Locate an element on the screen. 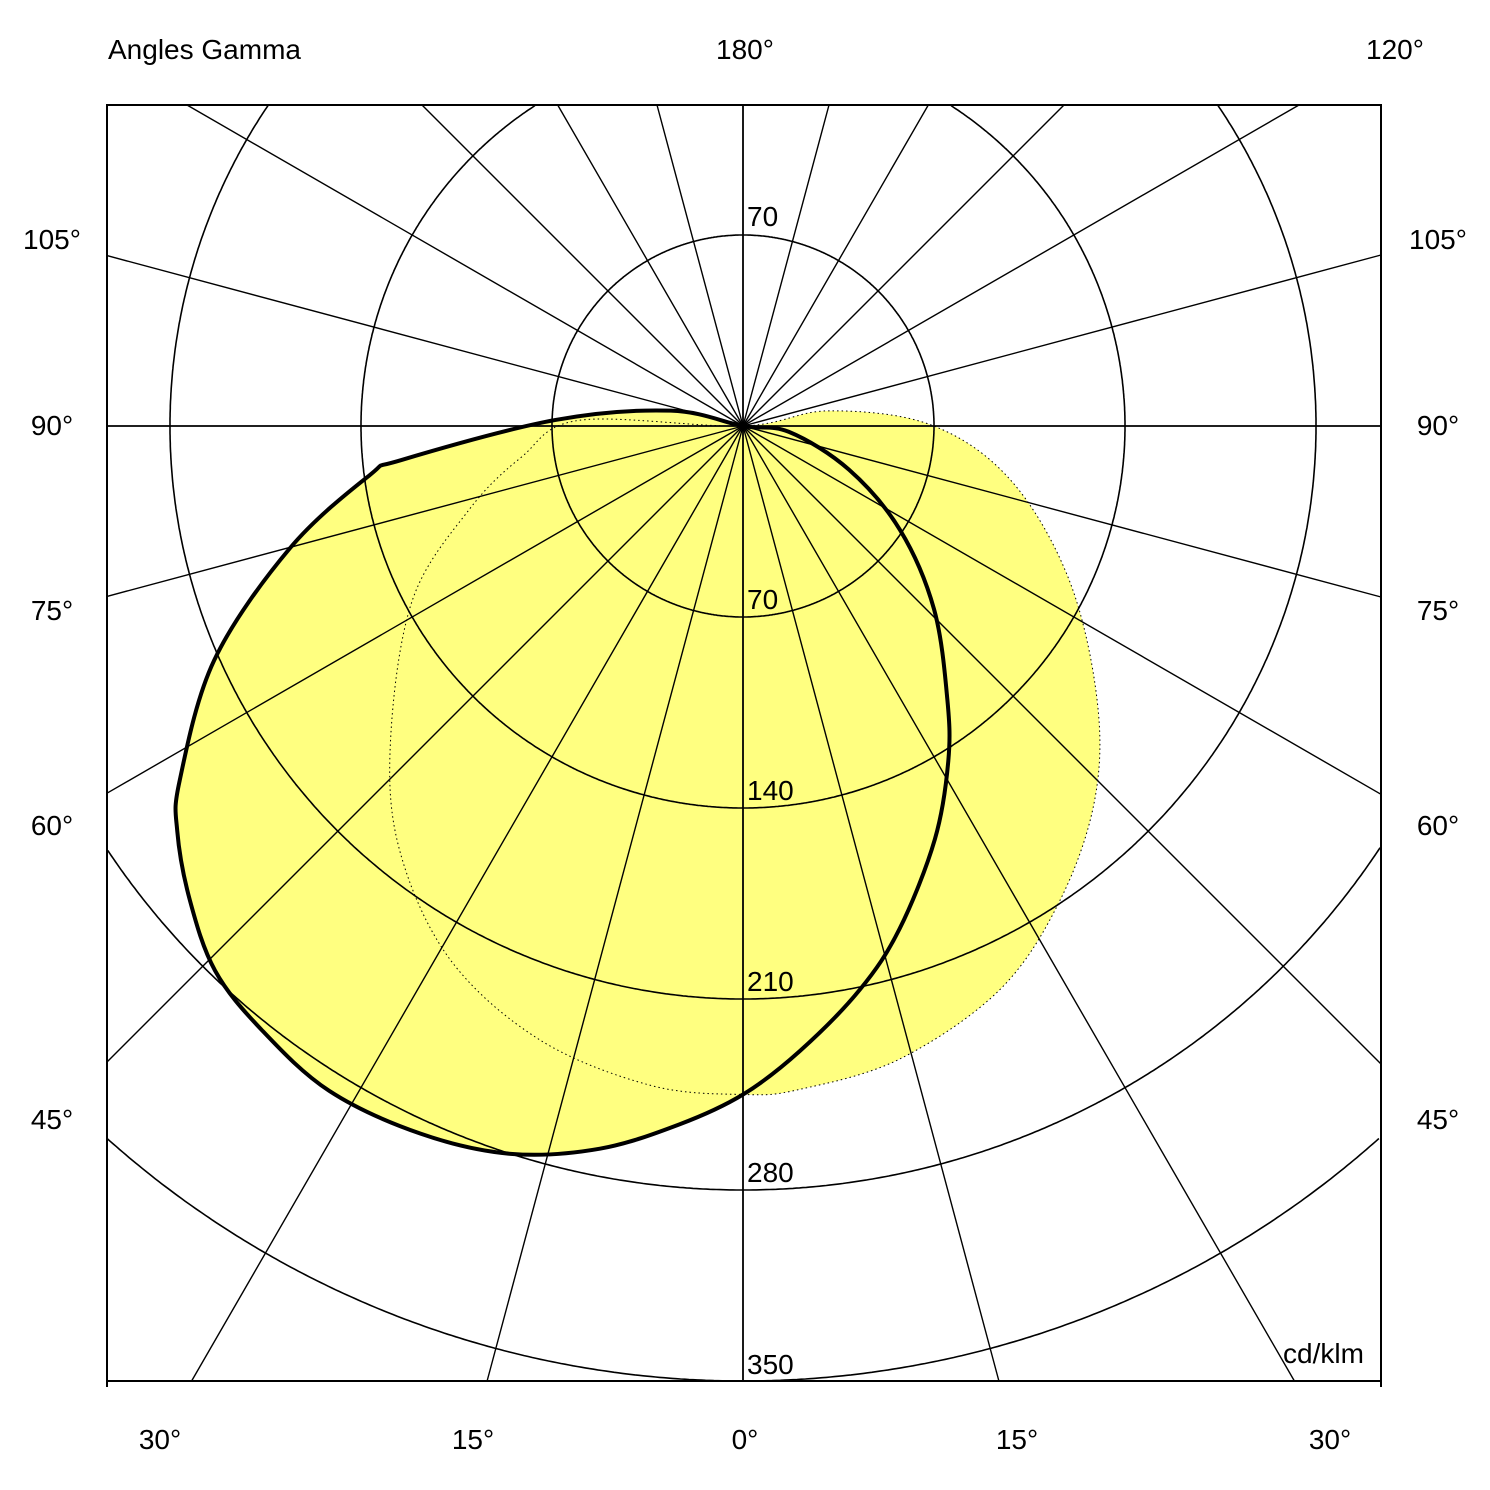 This screenshot has width=1490, height=1490. grid-circle is located at coordinates (743, 1259).